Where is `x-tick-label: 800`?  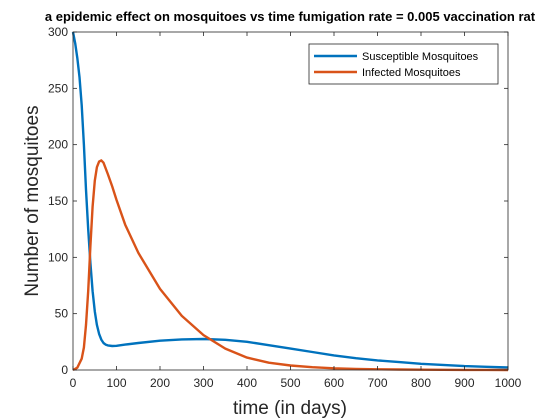 x-tick-label: 800 is located at coordinates (421, 383).